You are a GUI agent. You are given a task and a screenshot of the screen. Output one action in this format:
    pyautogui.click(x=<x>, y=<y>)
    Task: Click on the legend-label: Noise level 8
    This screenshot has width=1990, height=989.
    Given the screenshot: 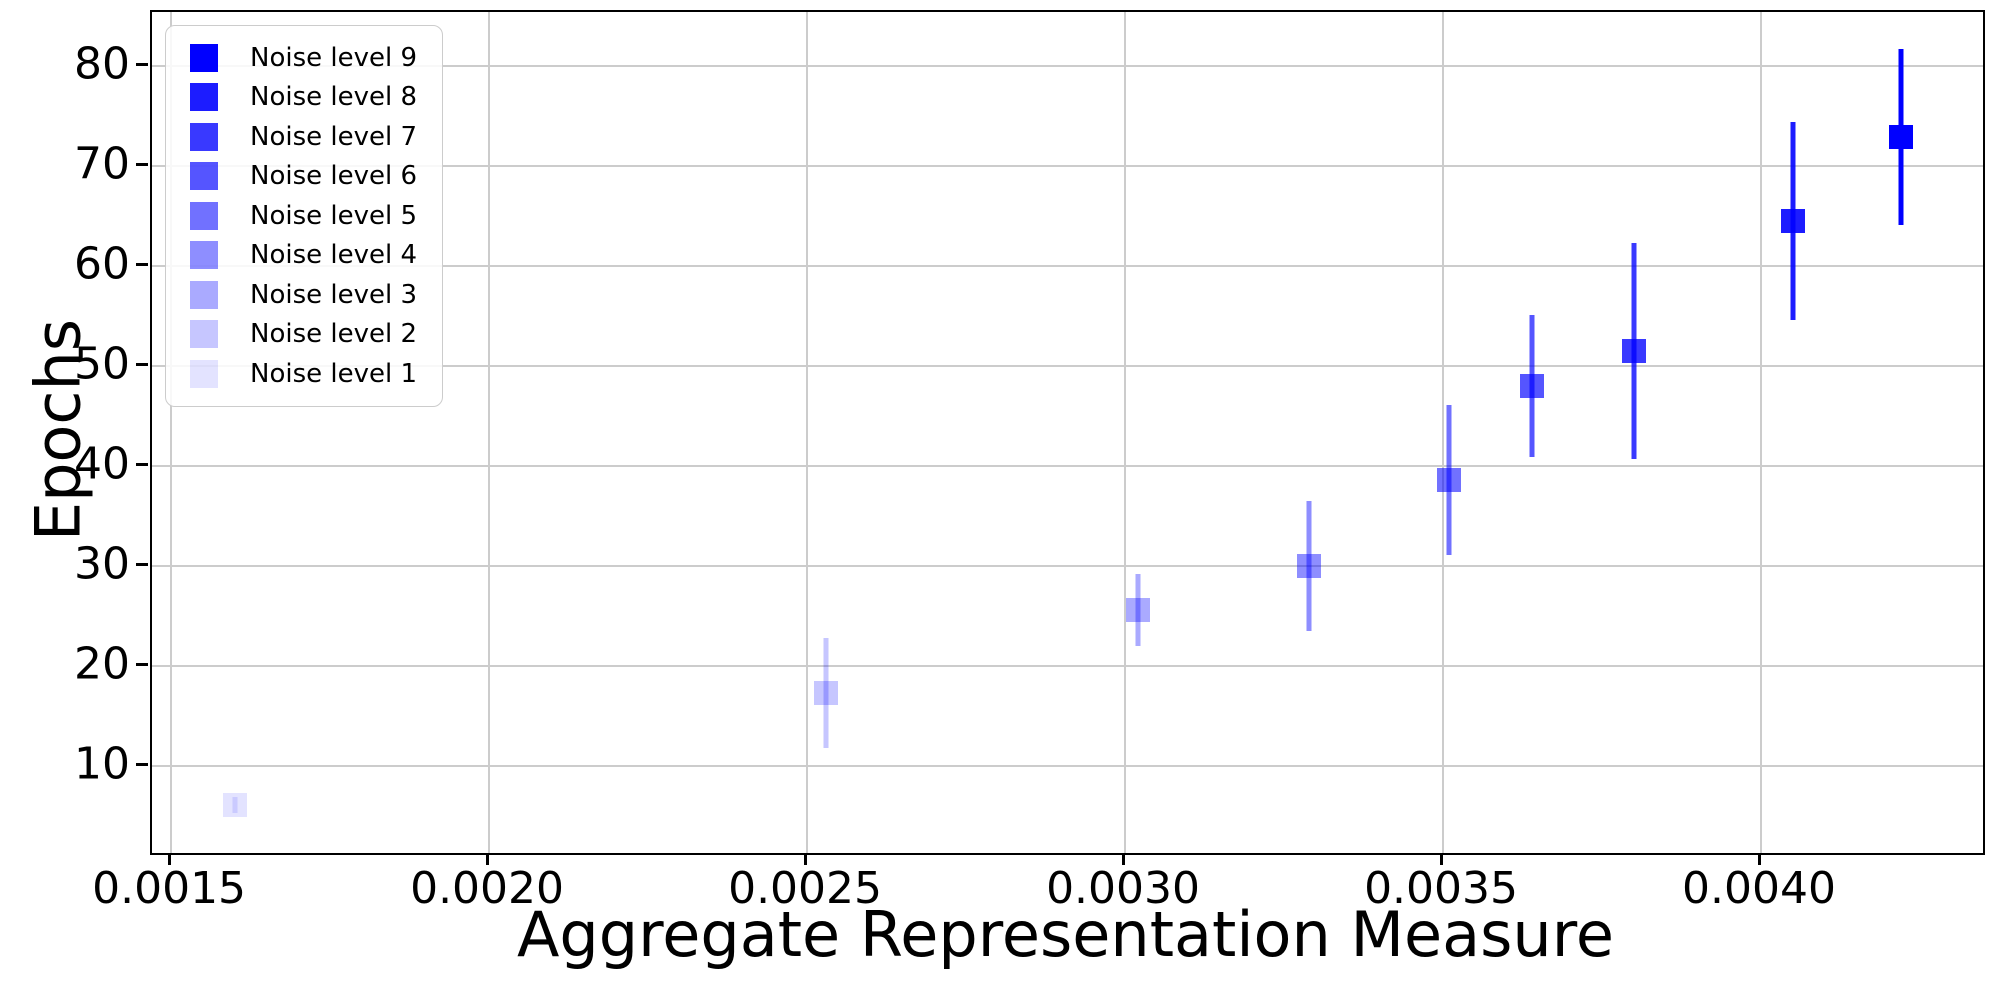 What is the action you would take?
    pyautogui.click(x=334, y=97)
    